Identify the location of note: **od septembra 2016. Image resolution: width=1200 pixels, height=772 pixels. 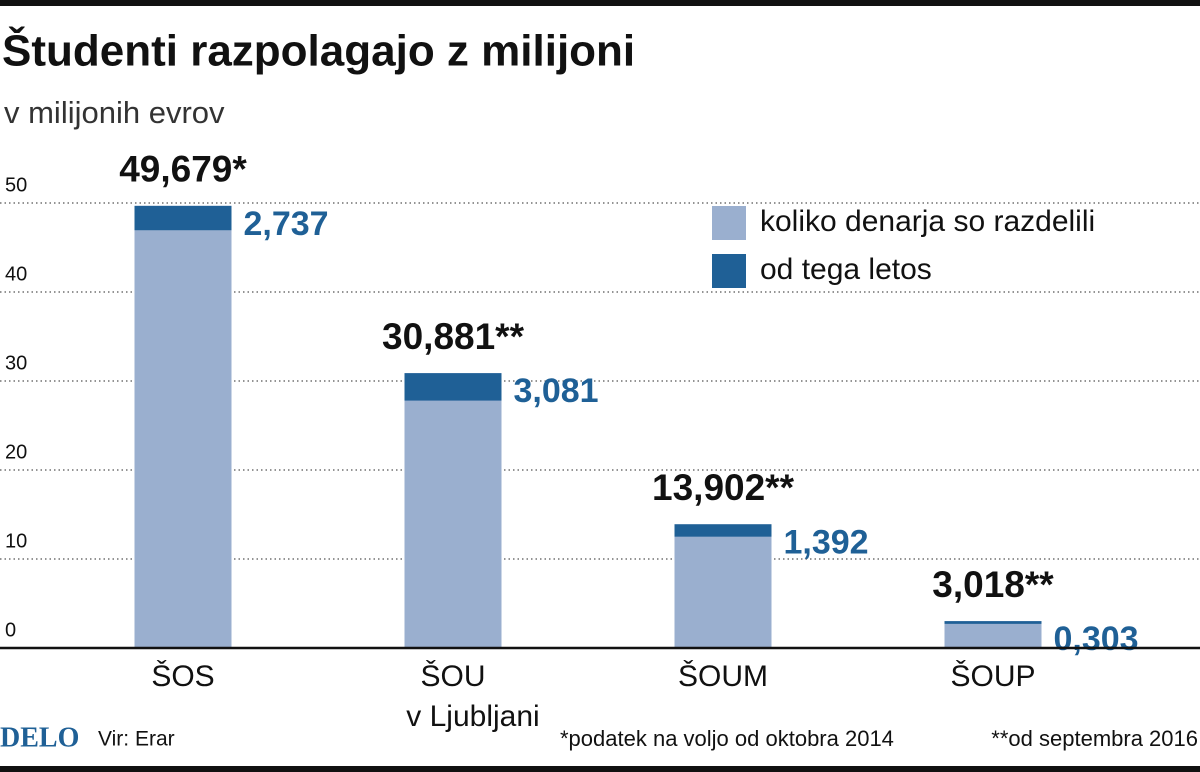
(1094, 738).